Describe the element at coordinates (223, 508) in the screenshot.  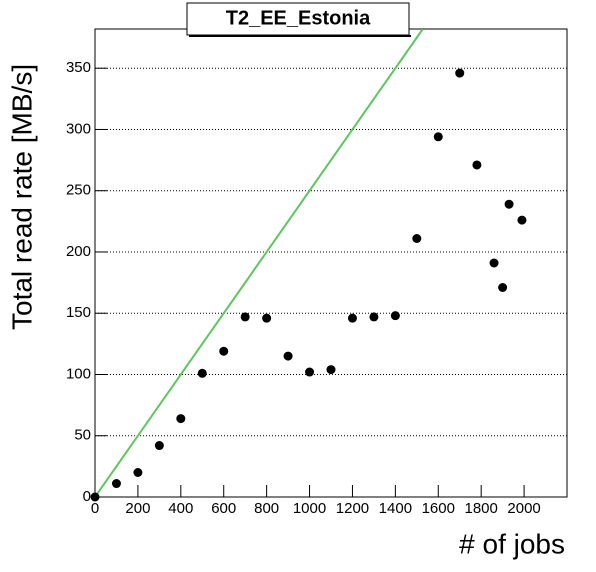
I see `x-tick-label: 600` at that location.